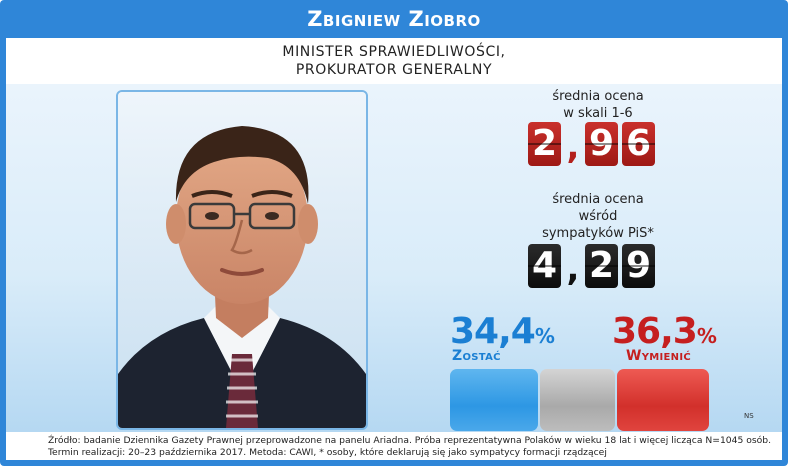 Image resolution: width=788 pixels, height=466 pixels. I want to click on header: Zbigniew Ziobro, so click(394, 19).